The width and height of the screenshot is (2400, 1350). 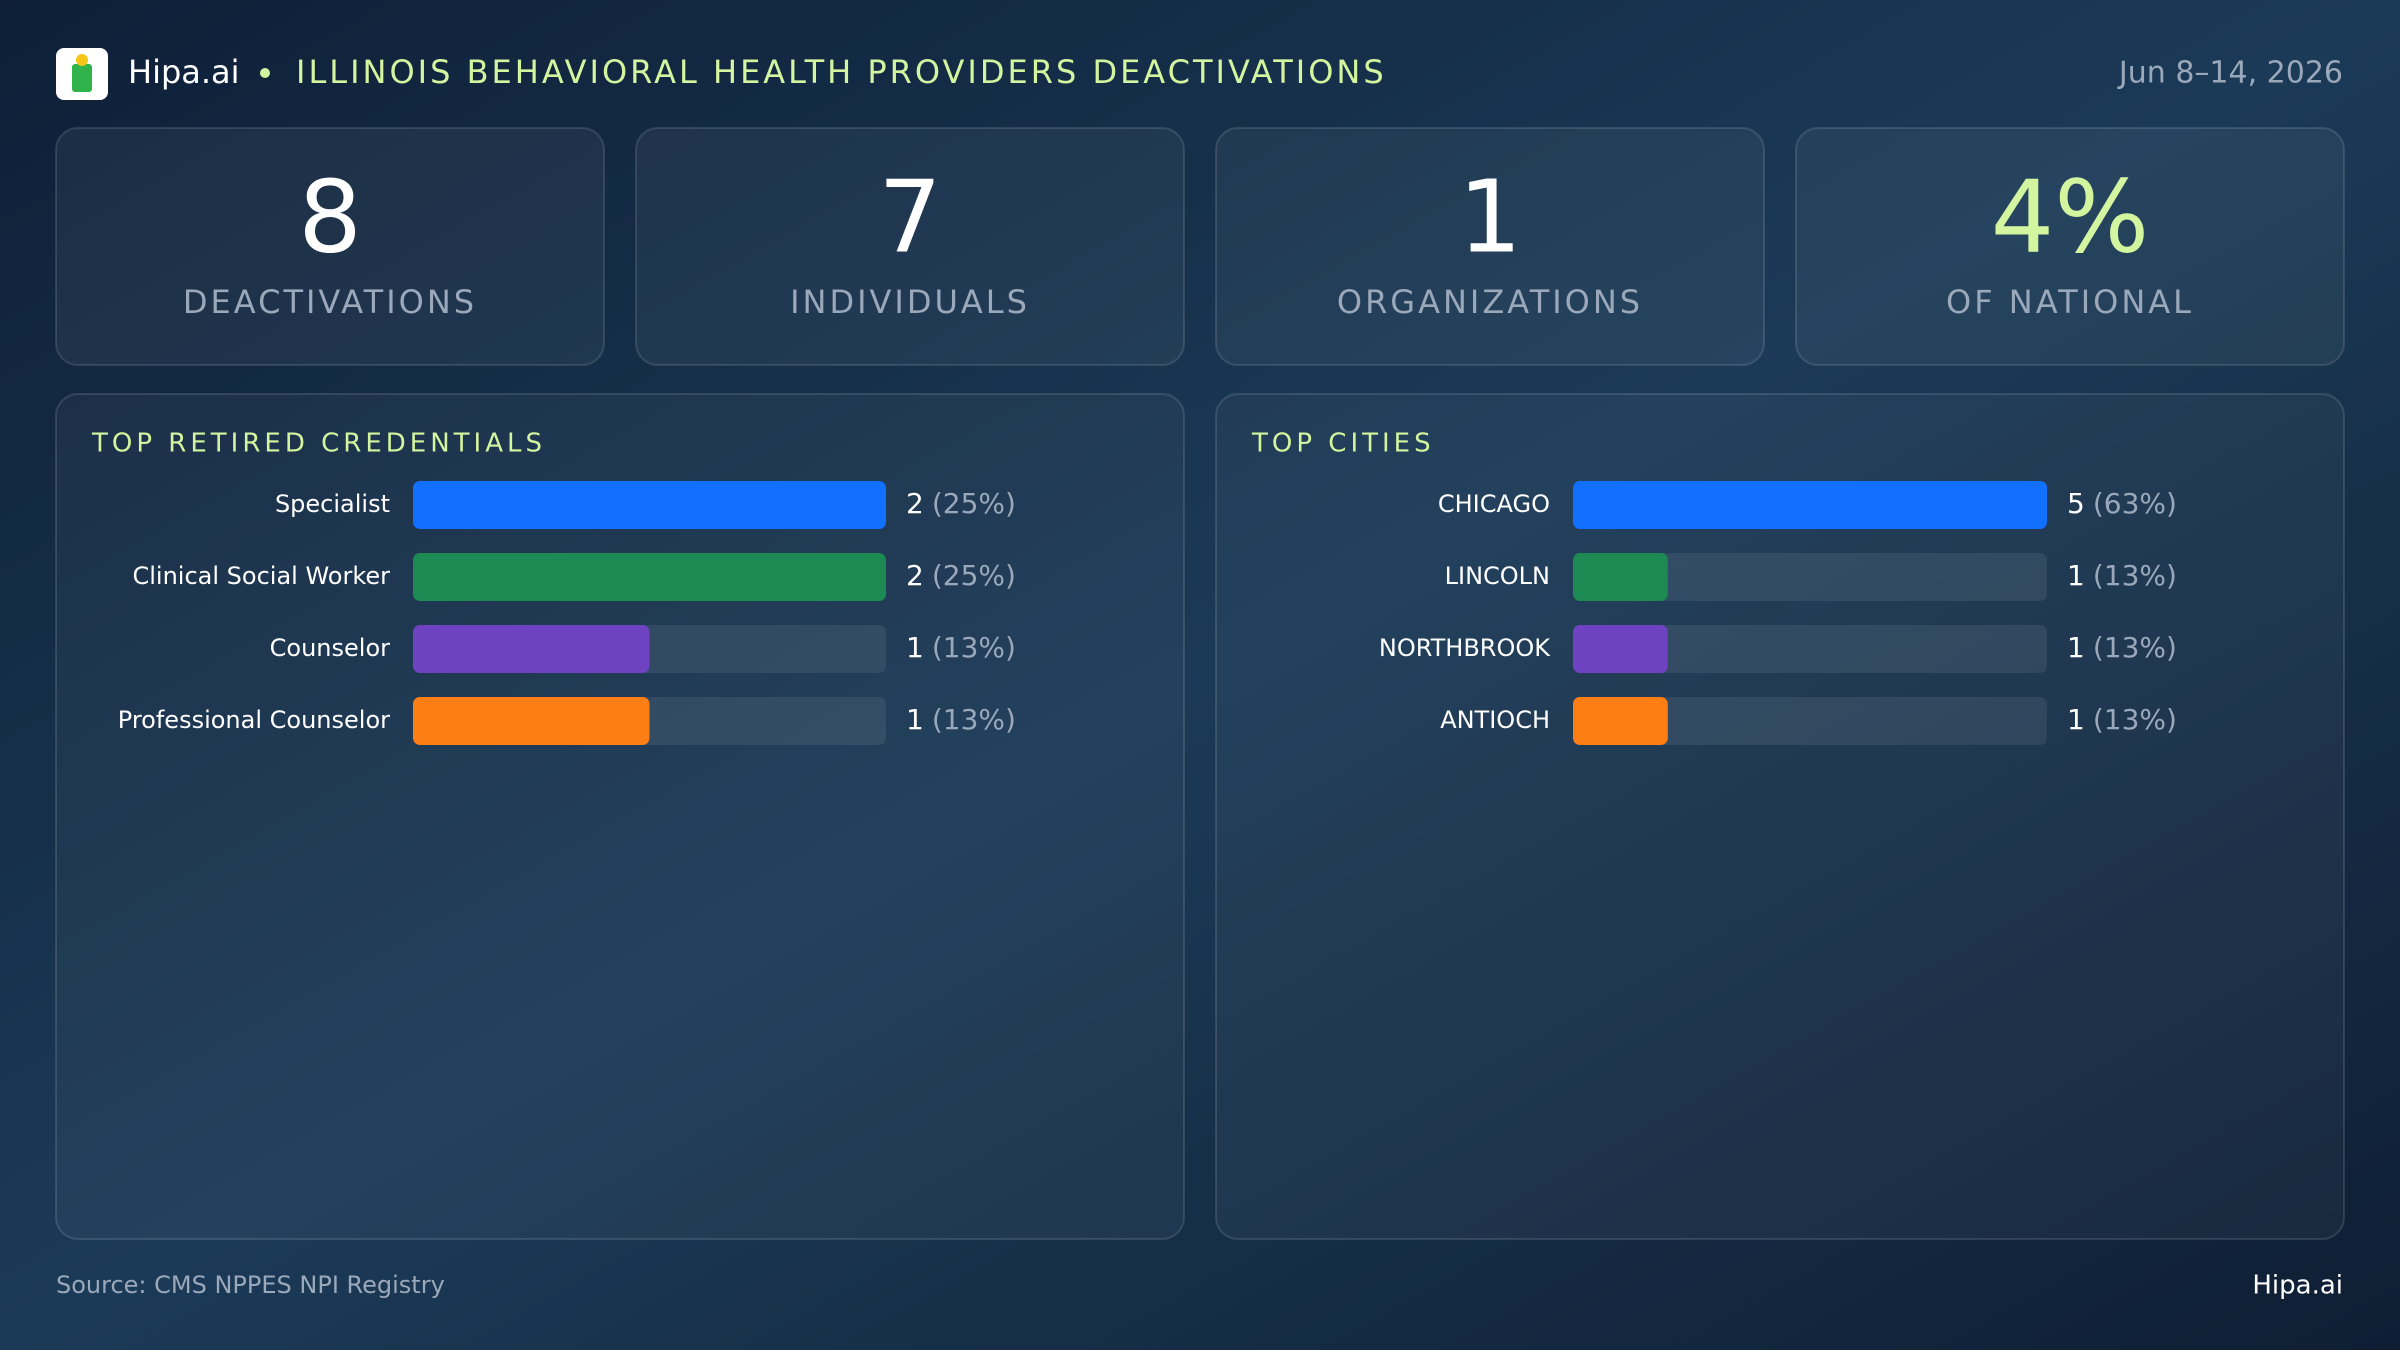 What do you see at coordinates (330, 302) in the screenshot?
I see `kpi-label: DEACTIVATIONS` at bounding box center [330, 302].